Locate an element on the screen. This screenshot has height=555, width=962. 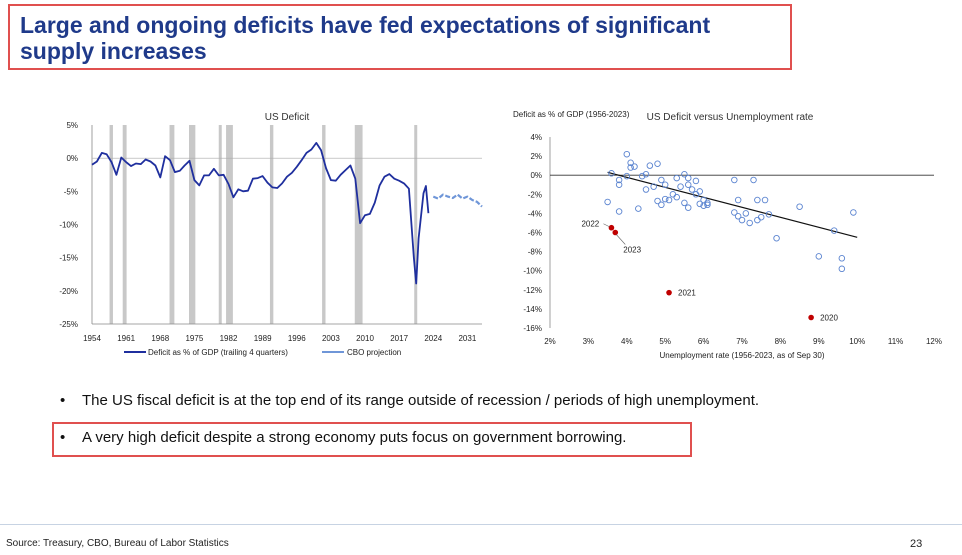
x-tick-label: 8% is located at coordinates (781, 341).